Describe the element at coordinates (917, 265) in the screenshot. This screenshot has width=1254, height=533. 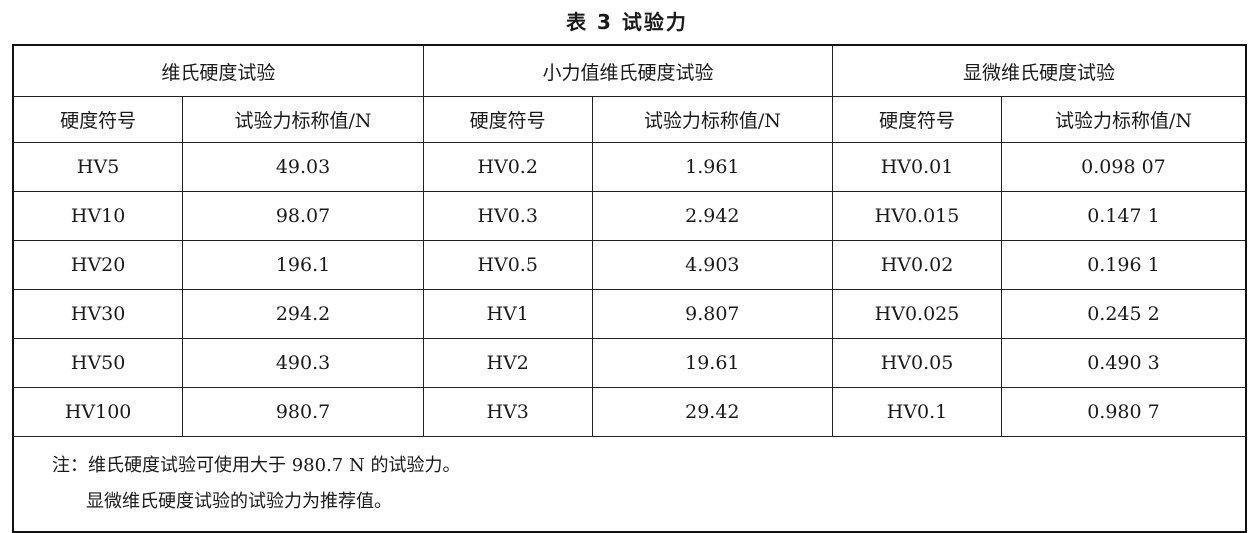
I see `hardness-symbol-cell: HV0.02` at that location.